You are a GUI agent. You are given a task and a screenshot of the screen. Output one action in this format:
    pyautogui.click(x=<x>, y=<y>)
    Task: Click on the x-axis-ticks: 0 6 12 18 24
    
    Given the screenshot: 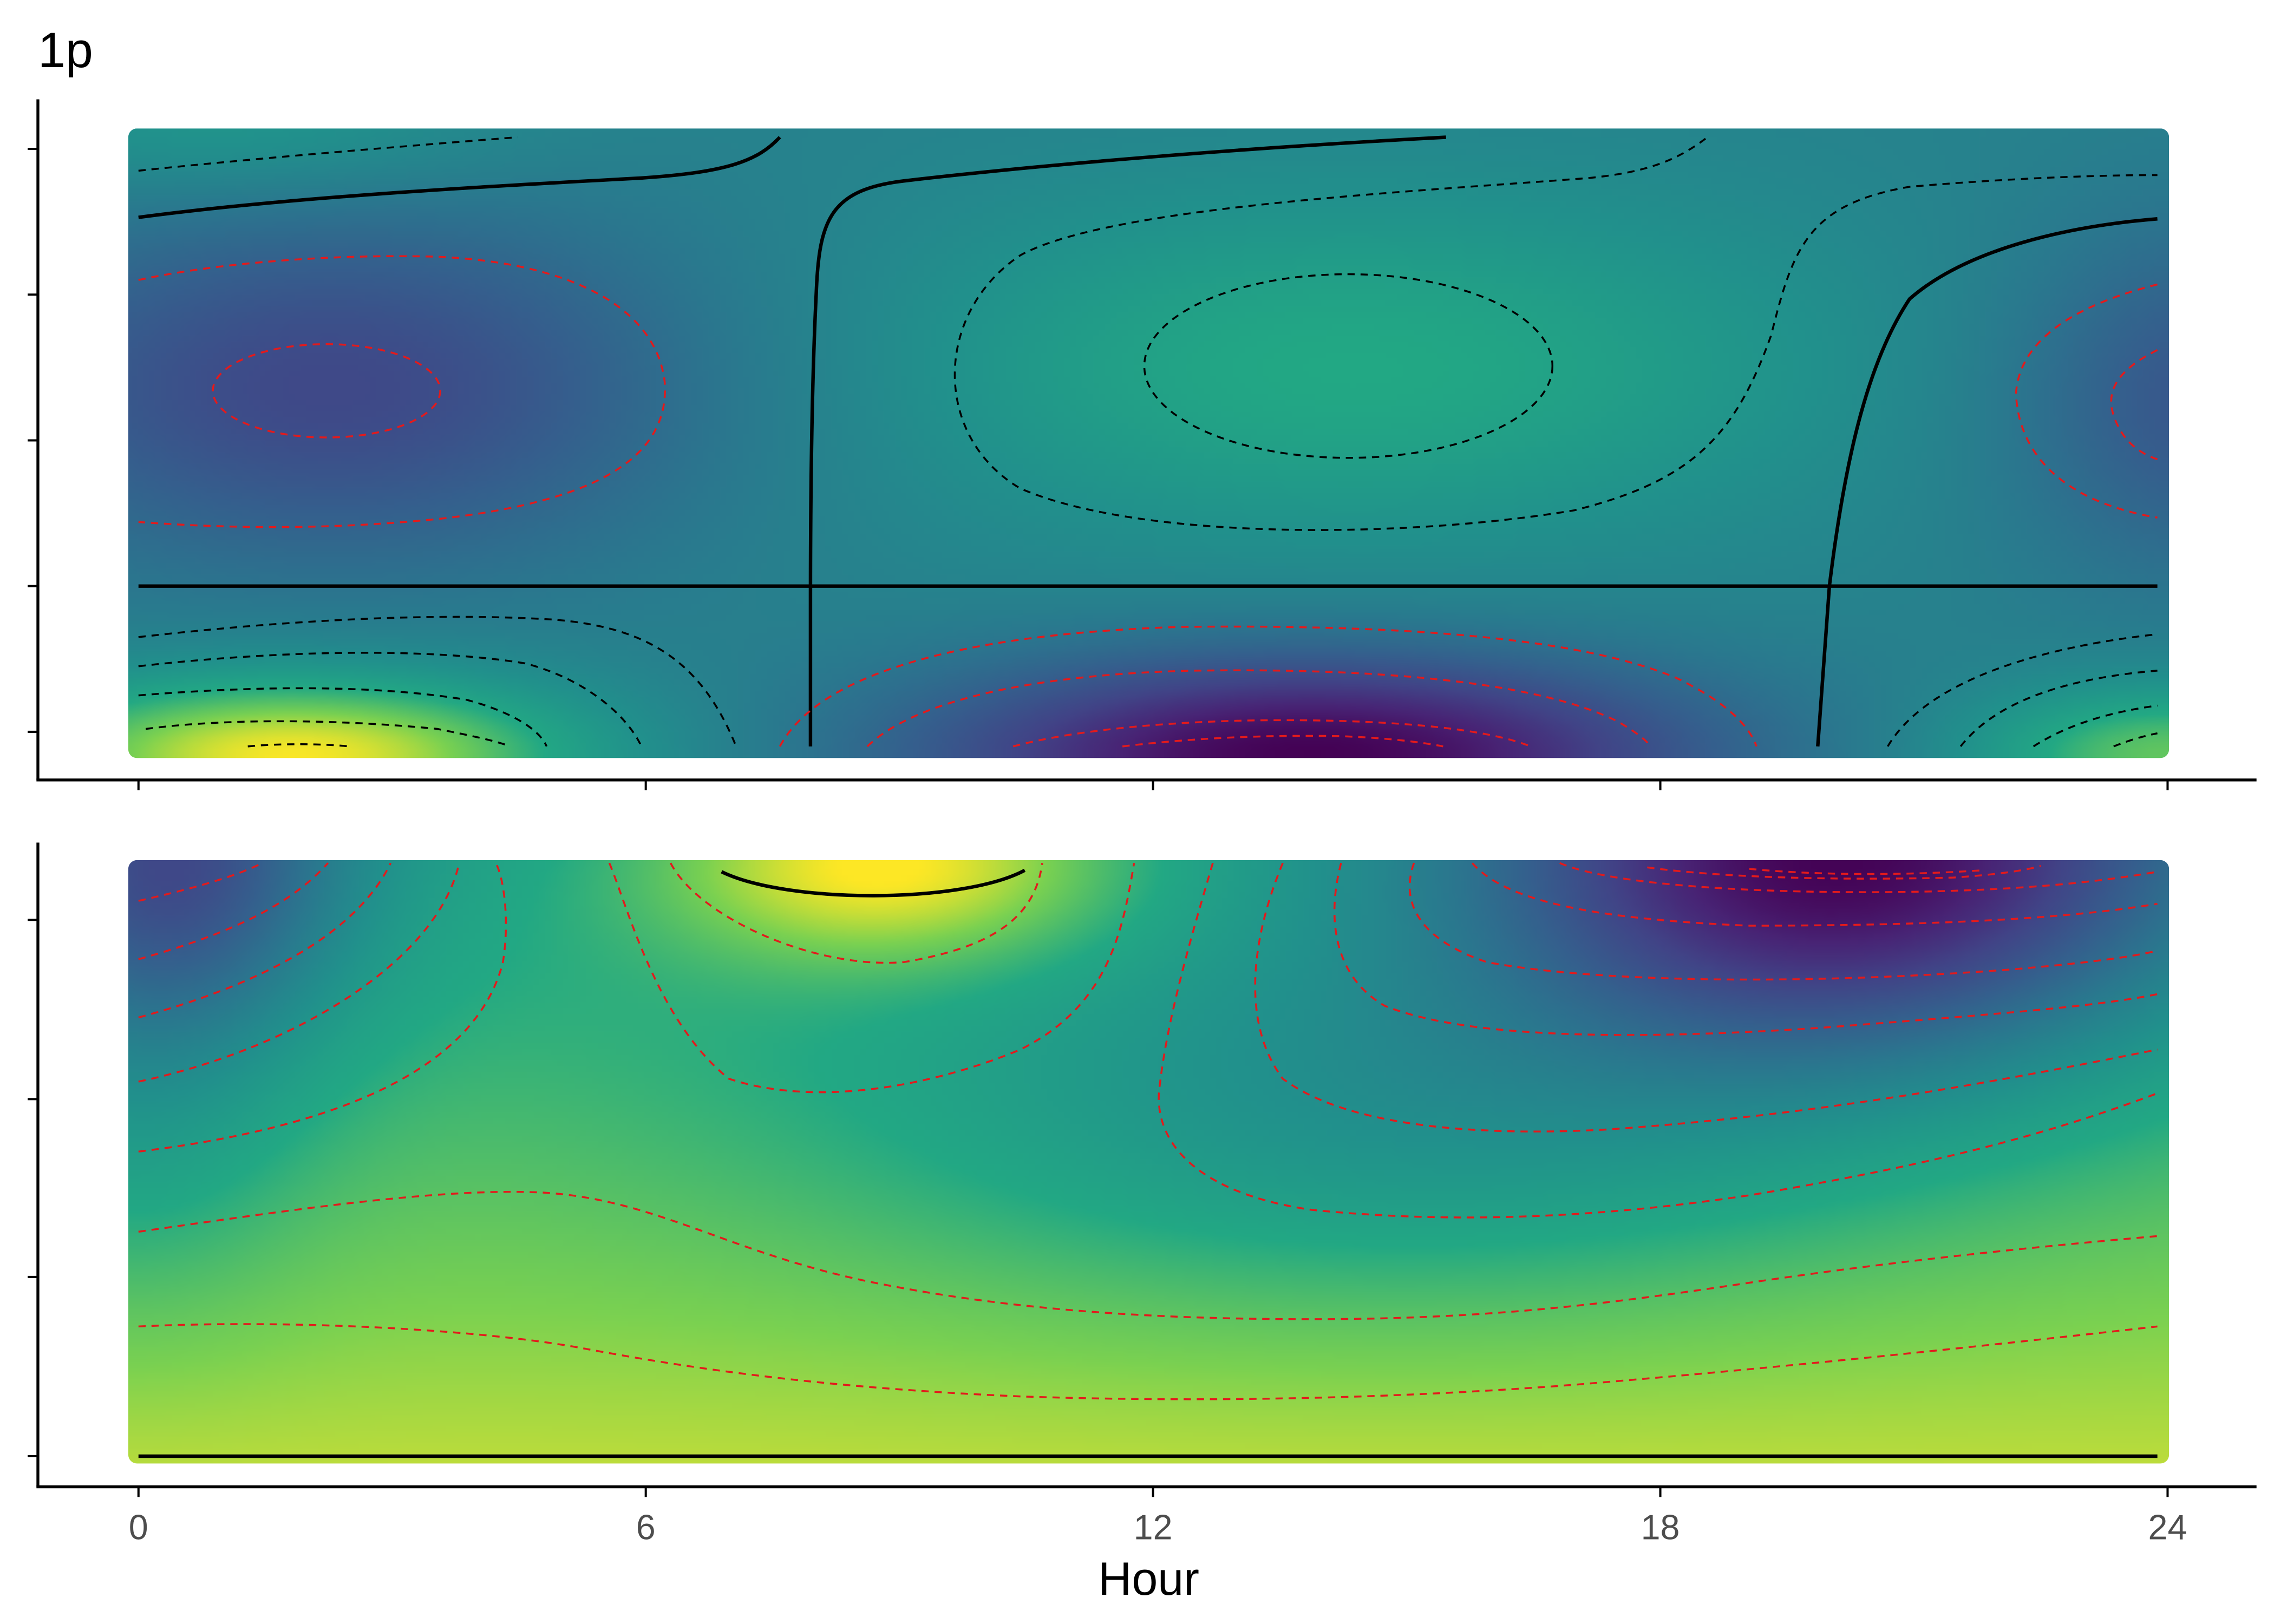 What is the action you would take?
    pyautogui.click(x=1158, y=1517)
    